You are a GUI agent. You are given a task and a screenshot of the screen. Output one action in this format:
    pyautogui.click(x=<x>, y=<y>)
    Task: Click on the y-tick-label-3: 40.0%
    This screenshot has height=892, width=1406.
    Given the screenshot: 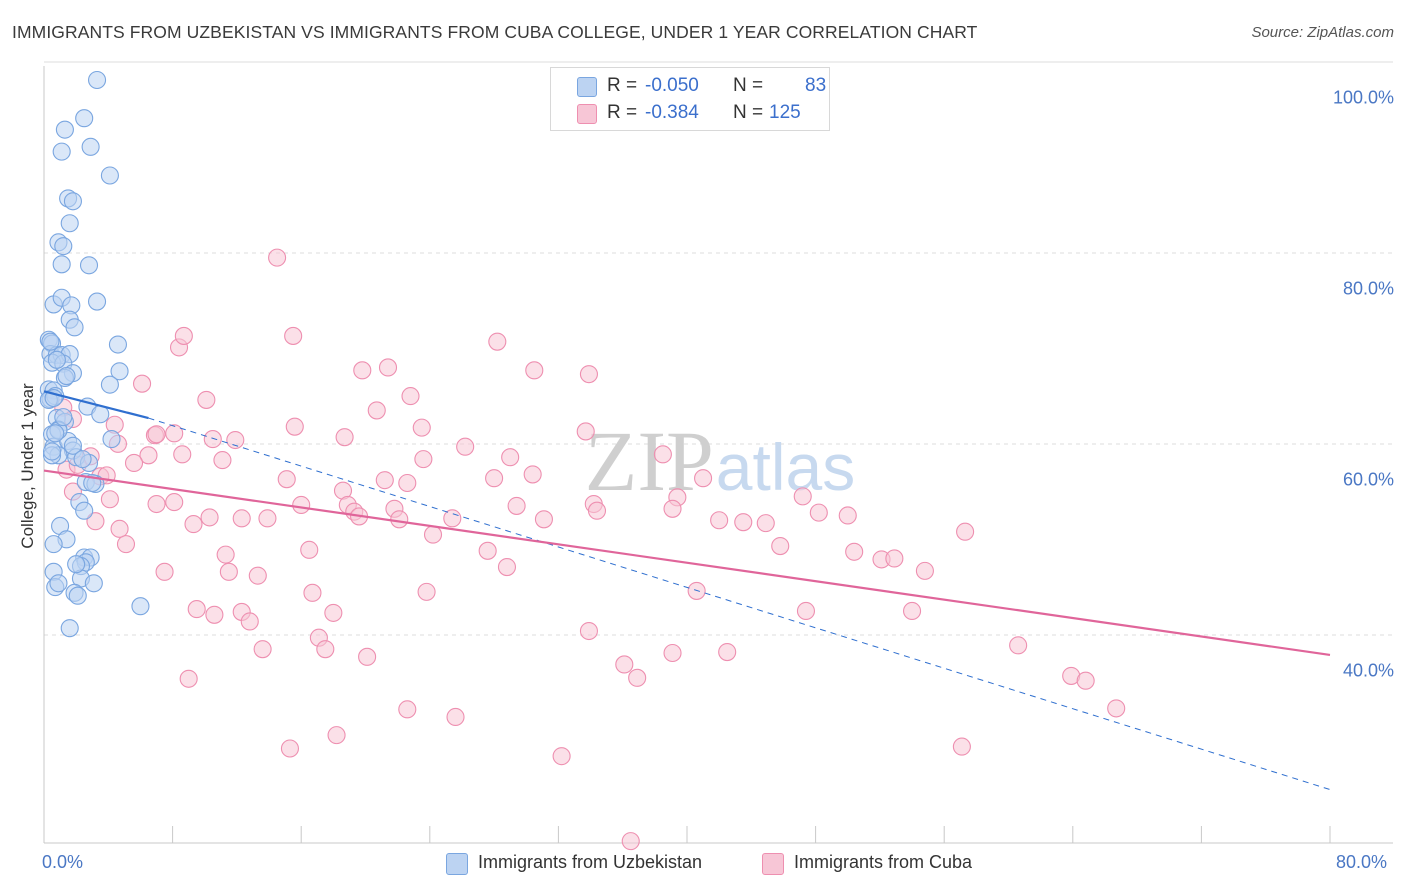 What is the action you would take?
    pyautogui.click(x=1368, y=670)
    